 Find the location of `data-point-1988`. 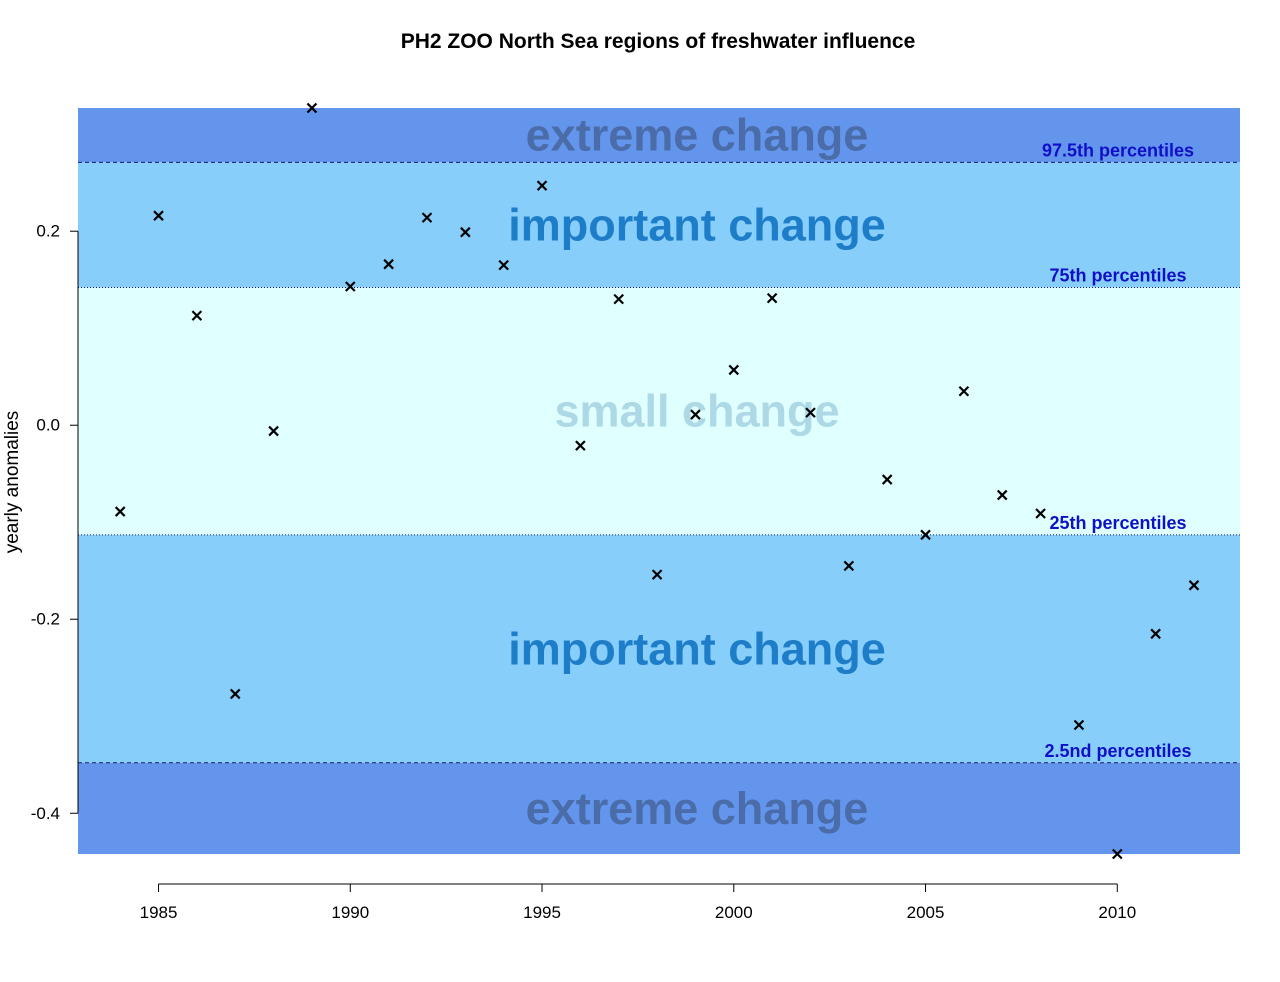

data-point-1988 is located at coordinates (273, 431).